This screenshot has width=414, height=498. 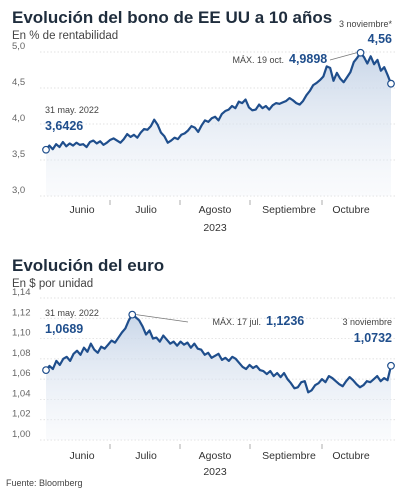 What do you see at coordinates (18, 190) in the screenshot?
I see `y-tick-label: 3,0` at bounding box center [18, 190].